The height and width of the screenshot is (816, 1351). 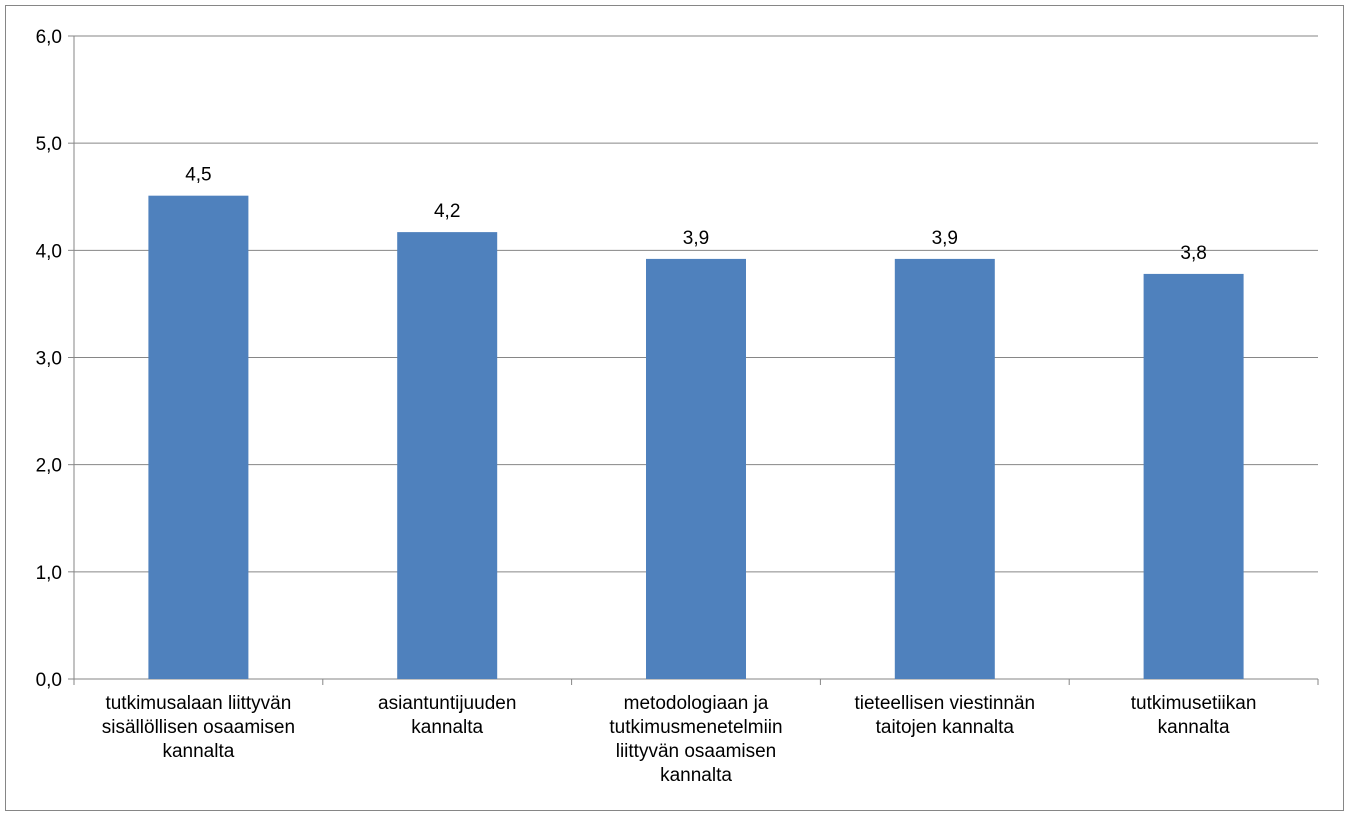 I want to click on data-label: 3,8, so click(x=1193, y=253).